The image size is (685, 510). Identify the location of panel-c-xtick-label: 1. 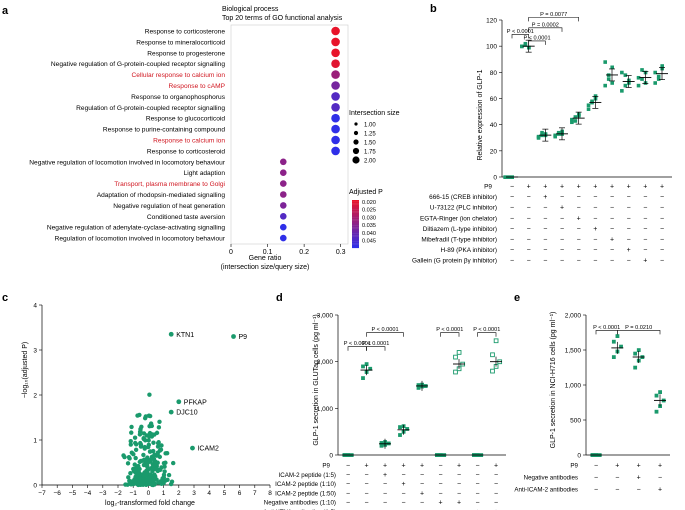
(164, 493).